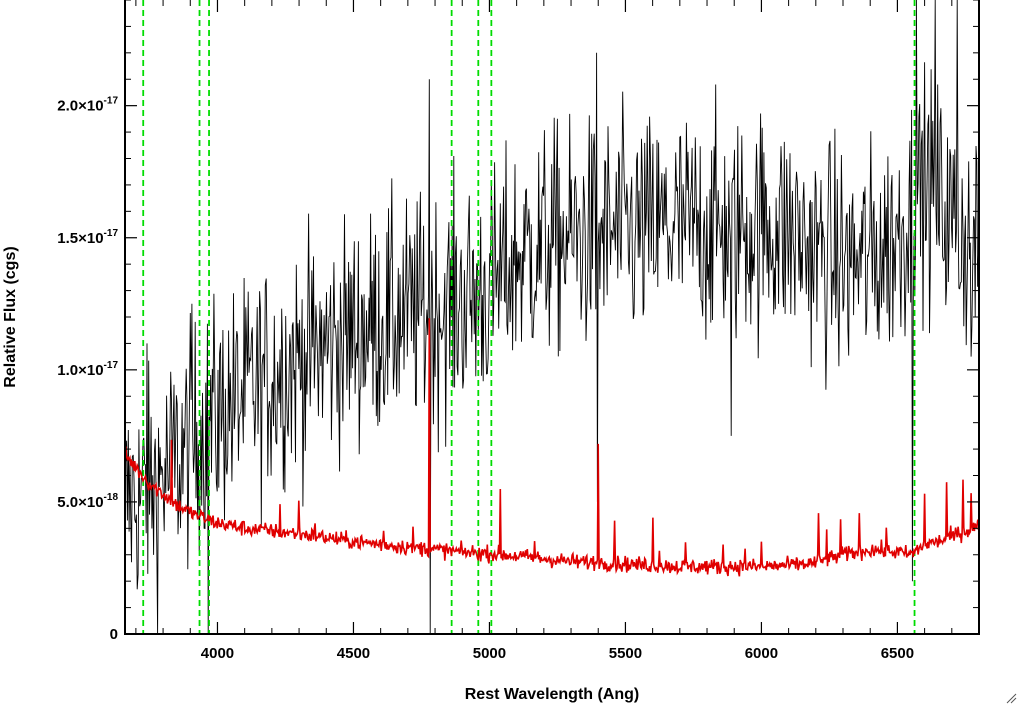  I want to click on y-tick-label: 2.0×10⁻¹⁷, so click(87, 105).